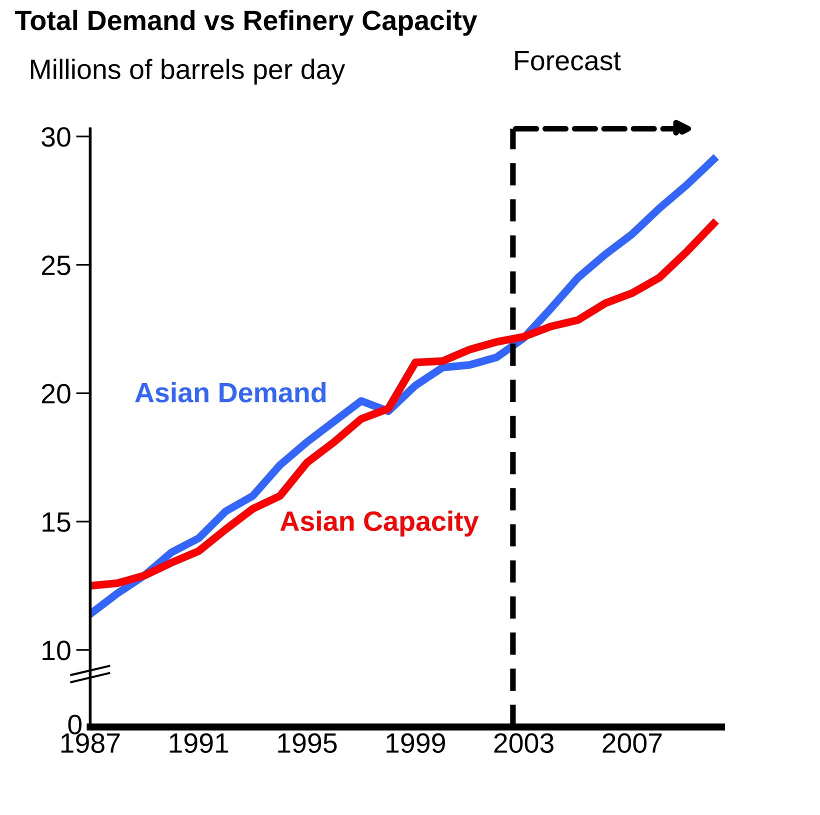  What do you see at coordinates (56, 522) in the screenshot?
I see `y-tick-label: 15` at bounding box center [56, 522].